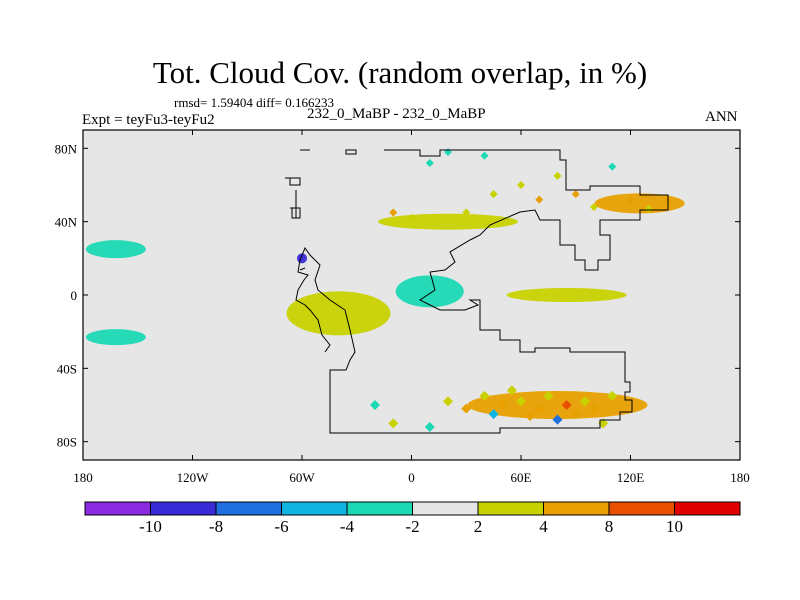 The image size is (800, 600). I want to click on y-tick-label: 80S, so click(67, 442).